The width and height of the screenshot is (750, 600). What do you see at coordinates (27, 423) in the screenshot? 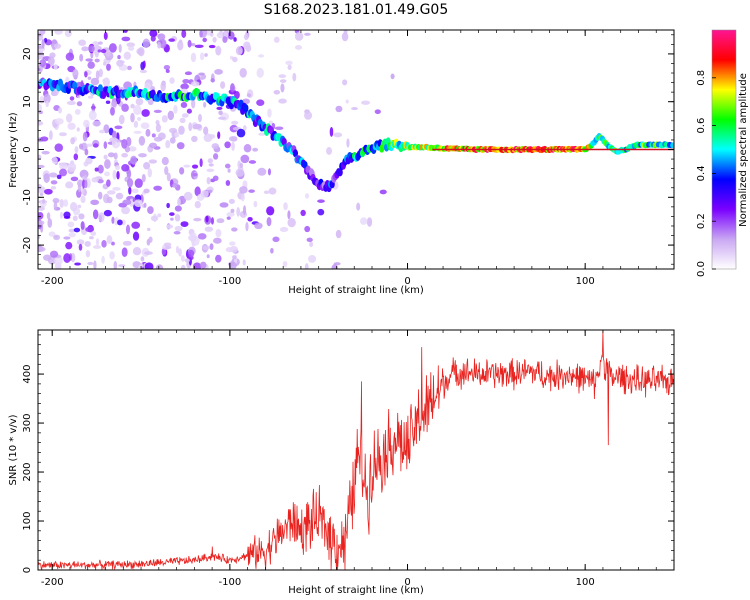
I see `y-tick-label: 300` at bounding box center [27, 423].